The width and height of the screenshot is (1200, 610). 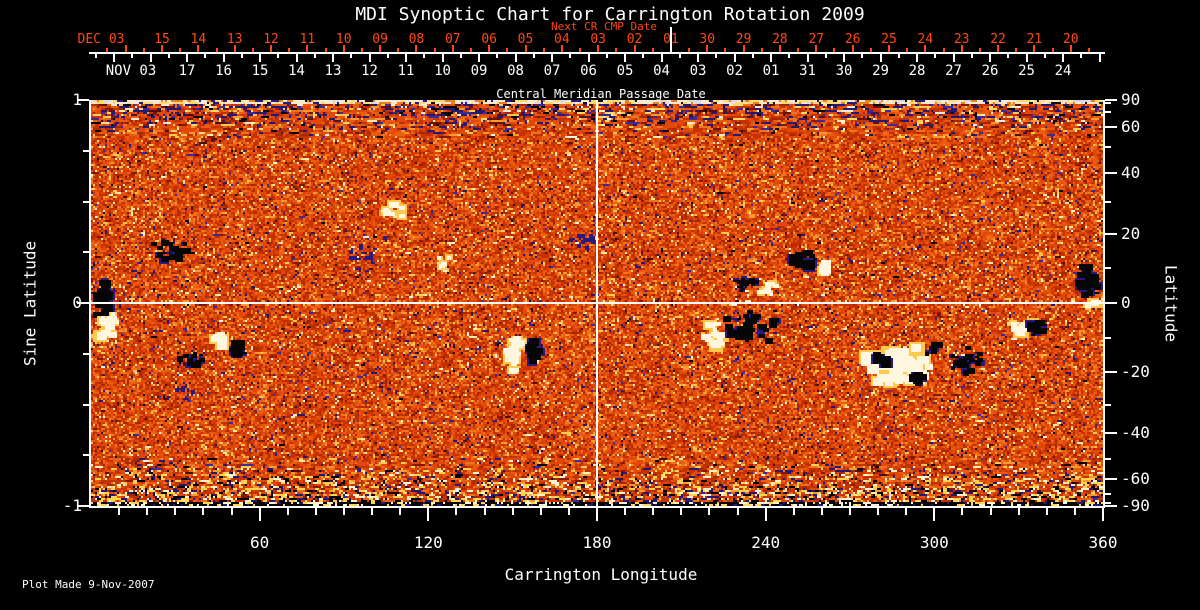 What do you see at coordinates (442, 71) in the screenshot?
I see `white-axis-day-label: 10` at bounding box center [442, 71].